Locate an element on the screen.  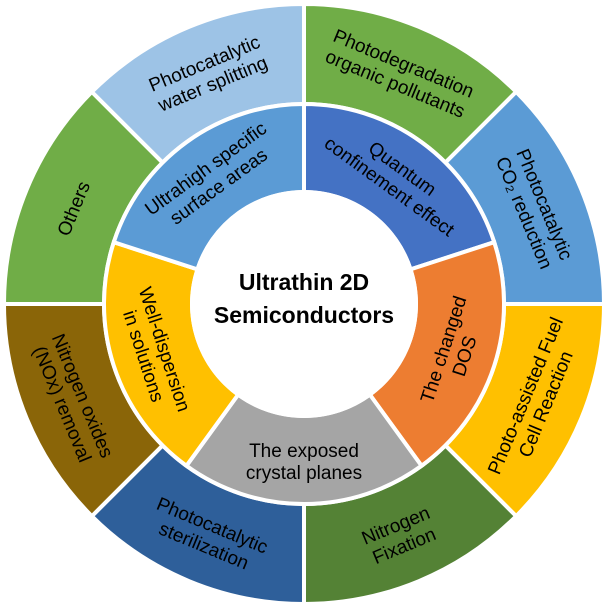
inner-ring-label-line: crystal planes is located at coordinates (304, 473).